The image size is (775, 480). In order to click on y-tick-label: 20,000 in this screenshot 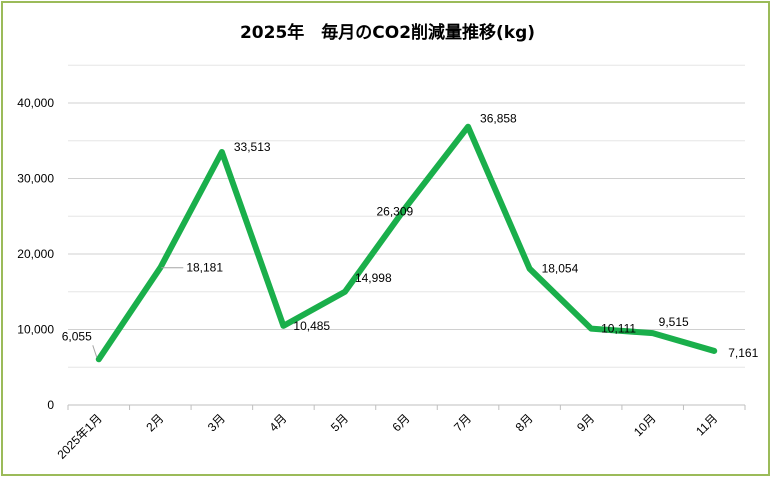, I will do `click(35, 254)`.